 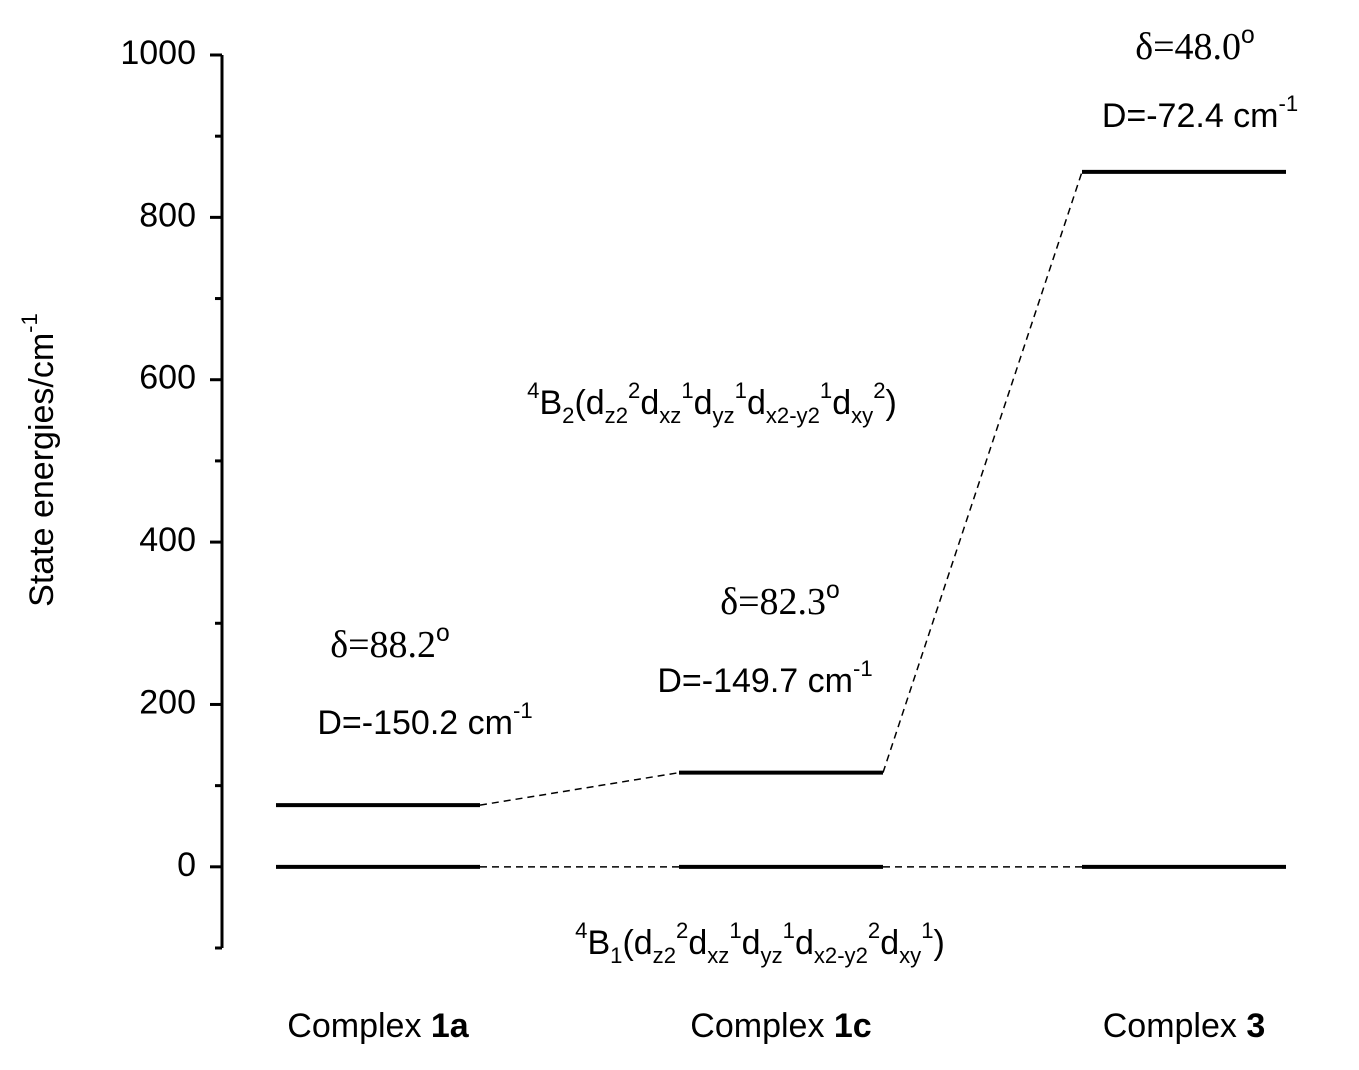 What do you see at coordinates (167, 702) in the screenshot?
I see `y-tick-label: 200` at bounding box center [167, 702].